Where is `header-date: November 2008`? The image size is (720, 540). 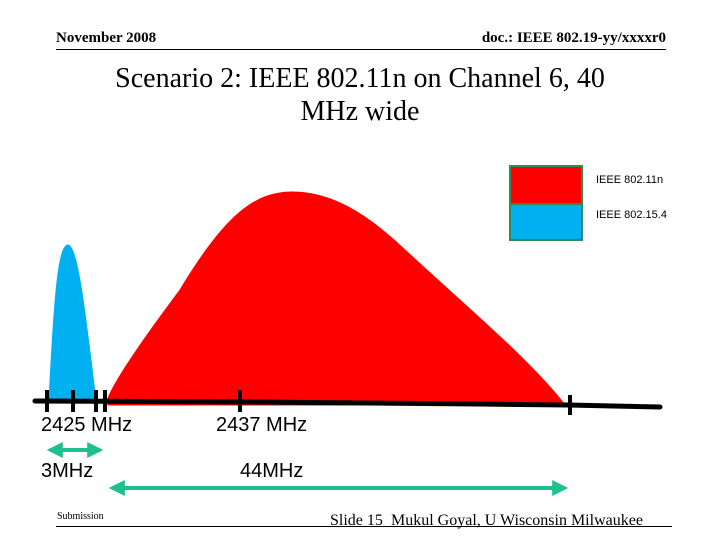
header-date: November 2008 is located at coordinates (106, 38).